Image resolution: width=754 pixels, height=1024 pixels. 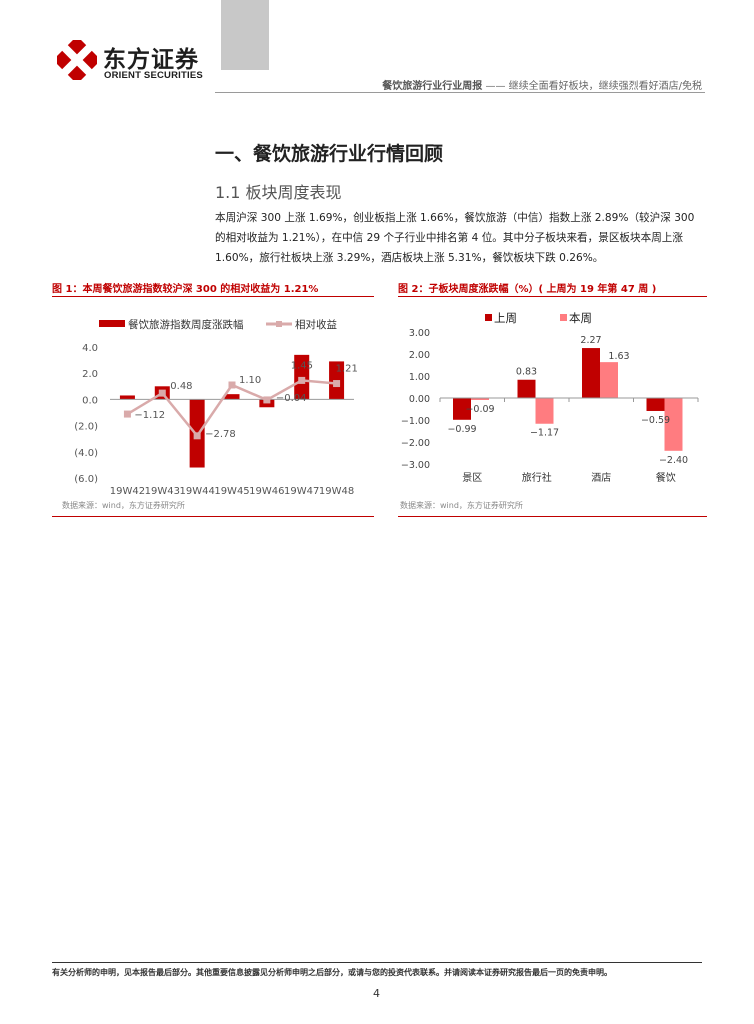 What do you see at coordinates (376, 993) in the screenshot?
I see `page-number: 4` at bounding box center [376, 993].